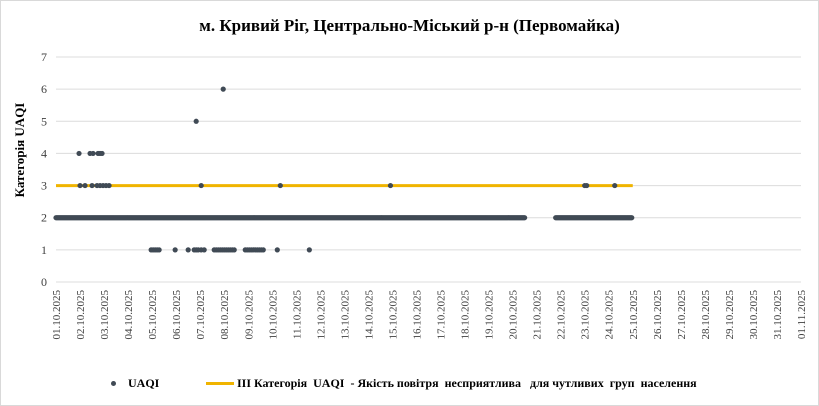 The width and height of the screenshot is (819, 406). I want to click on y-tick-label: 4, so click(44, 153).